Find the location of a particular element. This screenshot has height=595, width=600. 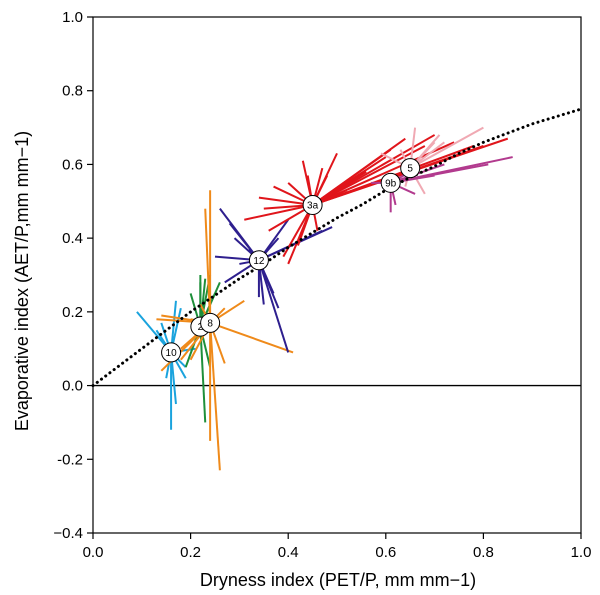

series-3a is located at coordinates (376, 199).